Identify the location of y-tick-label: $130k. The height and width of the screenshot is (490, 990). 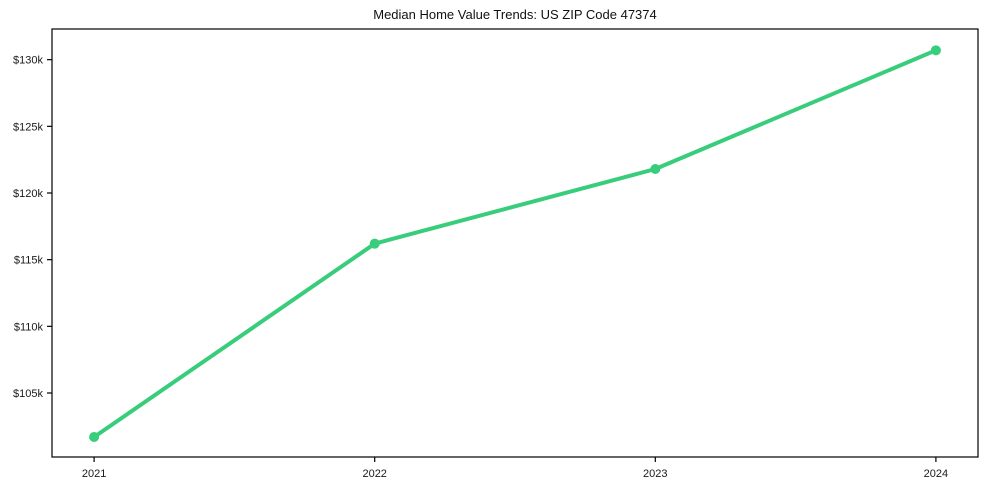
(28, 61).